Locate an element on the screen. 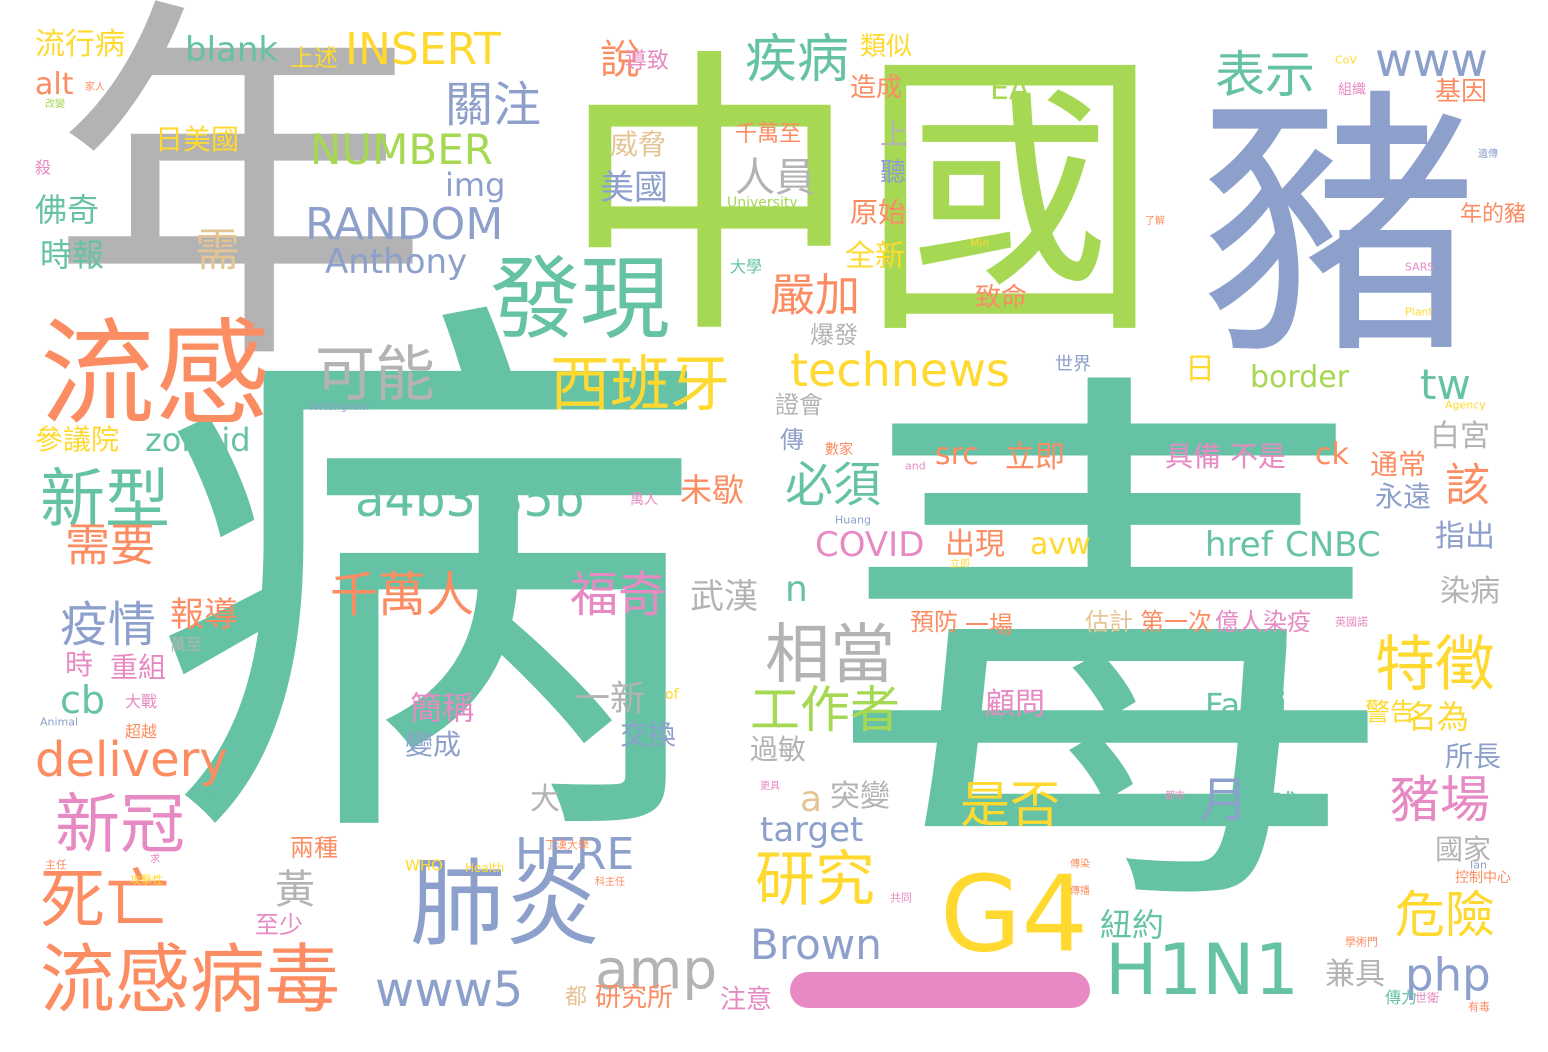 Image resolution: width=1548 pixels, height=1052 pixels. cloud-word: 美國 is located at coordinates (634, 188).